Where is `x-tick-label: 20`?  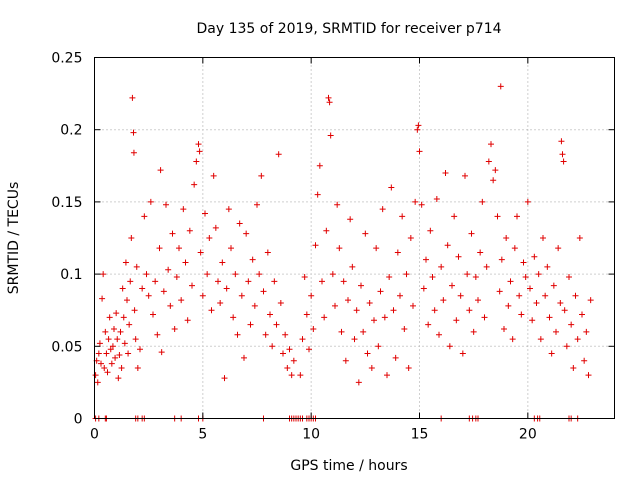
x-tick-label: 20 is located at coordinates (528, 435).